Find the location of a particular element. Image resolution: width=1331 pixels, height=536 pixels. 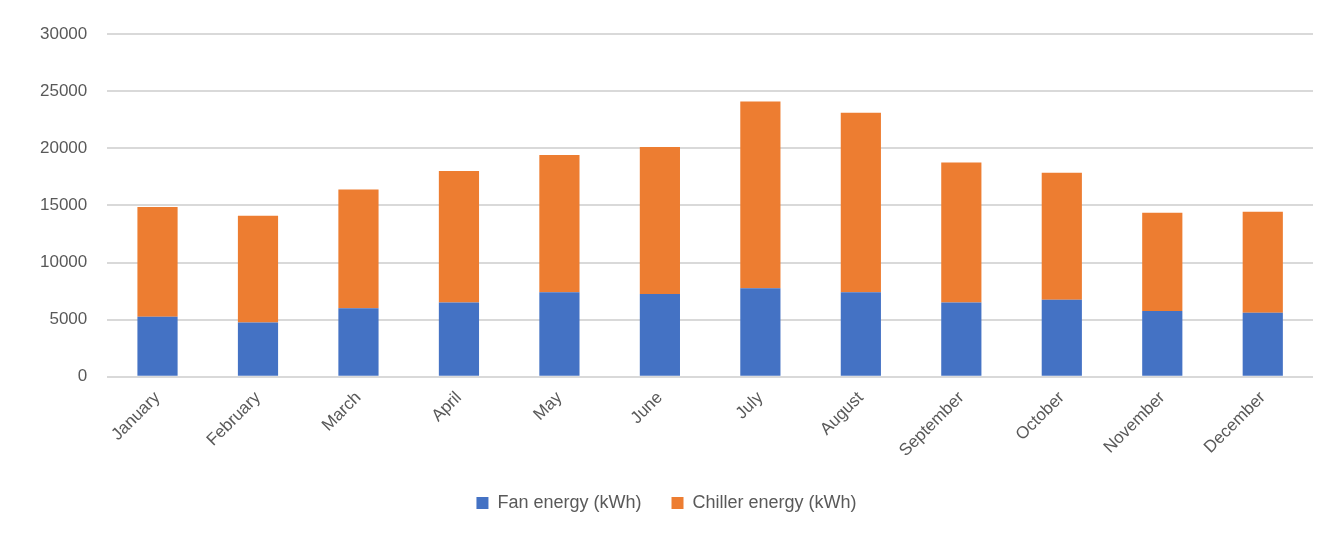

y-tick-label: 0 is located at coordinates (82, 376).